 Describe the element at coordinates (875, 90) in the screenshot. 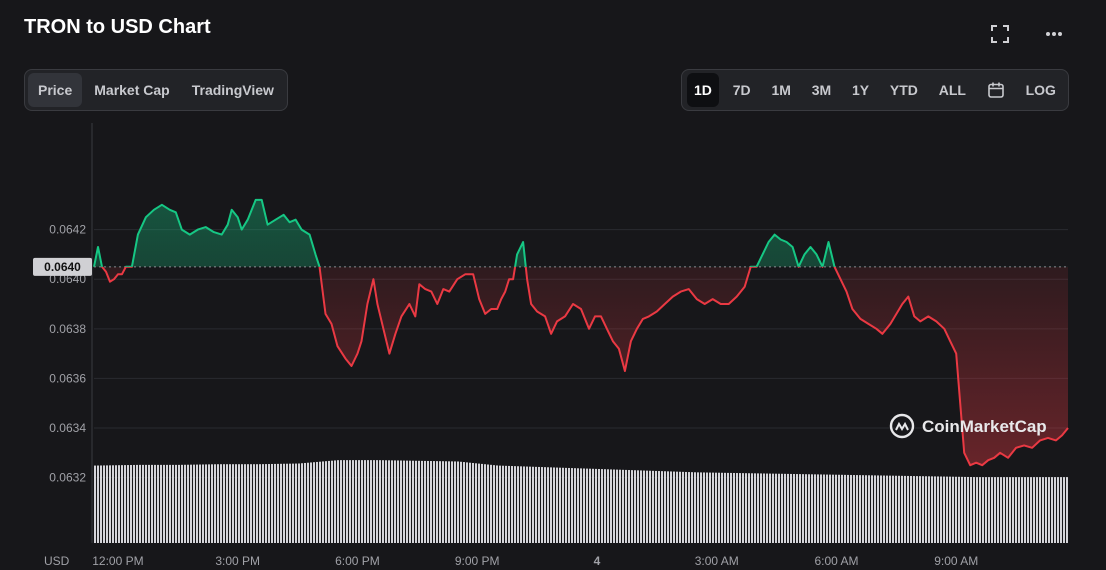

I see `range-tab-group: 1D 7D 1M 3M 1Y YTD ALL LOG` at that location.